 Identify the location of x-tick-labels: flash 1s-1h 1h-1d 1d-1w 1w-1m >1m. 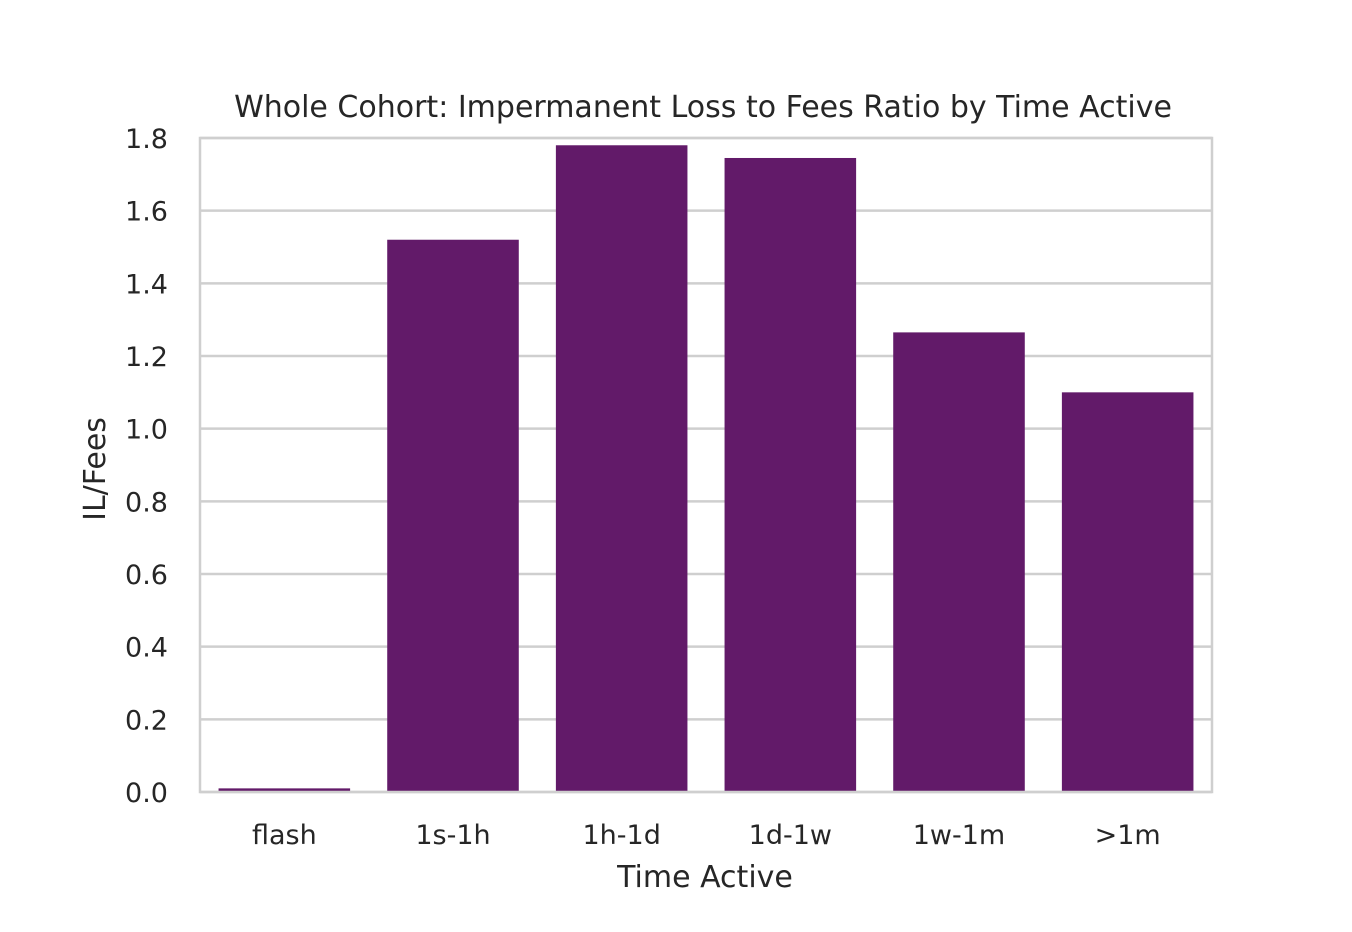
(706, 835).